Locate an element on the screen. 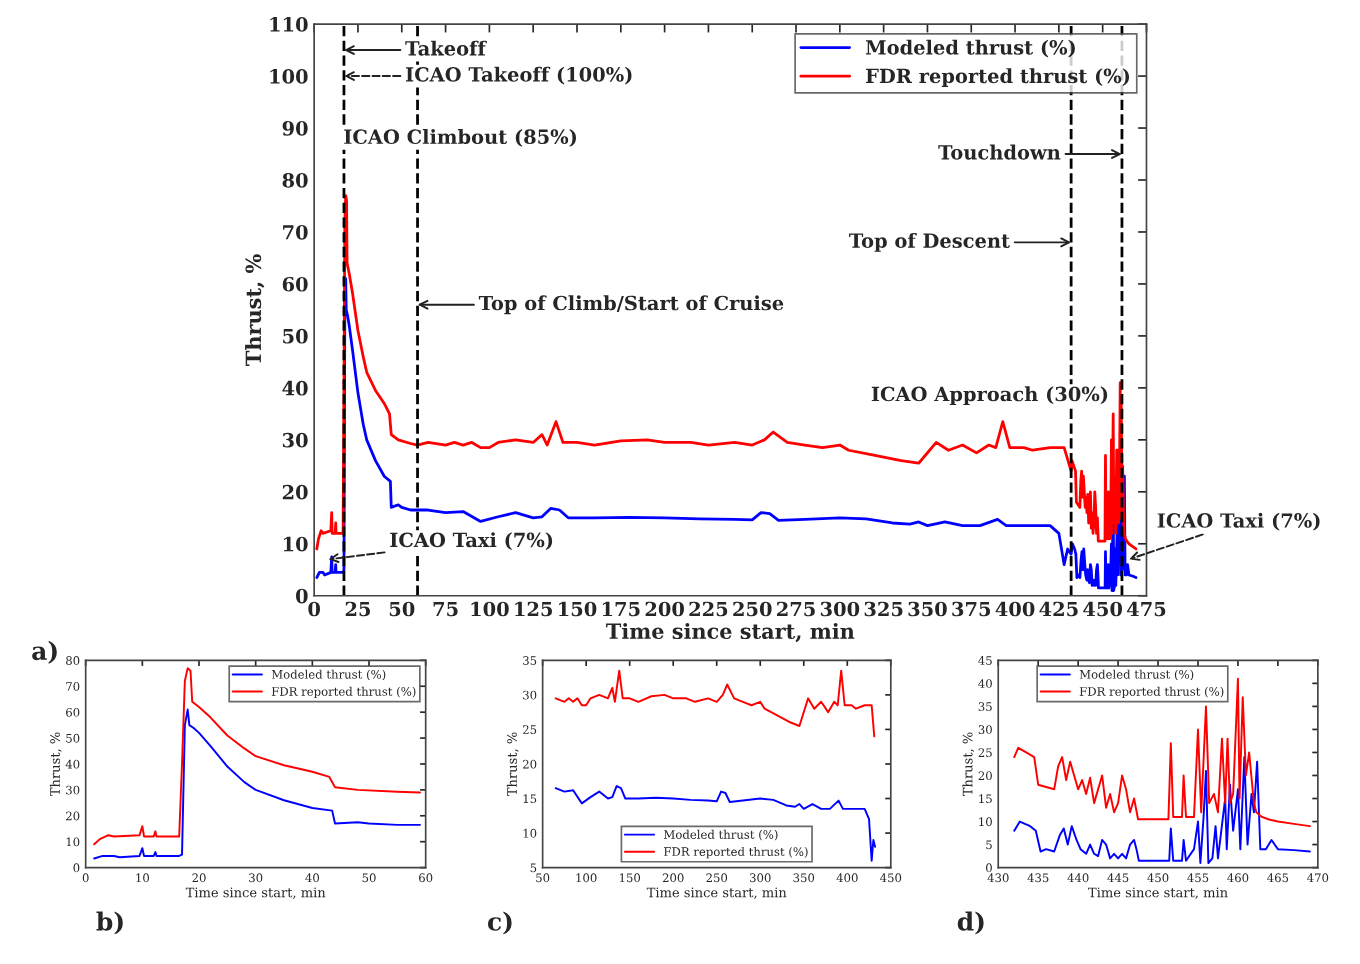 This screenshot has height=964, width=1360. x-tick-label: 450 is located at coordinates (1103, 609).